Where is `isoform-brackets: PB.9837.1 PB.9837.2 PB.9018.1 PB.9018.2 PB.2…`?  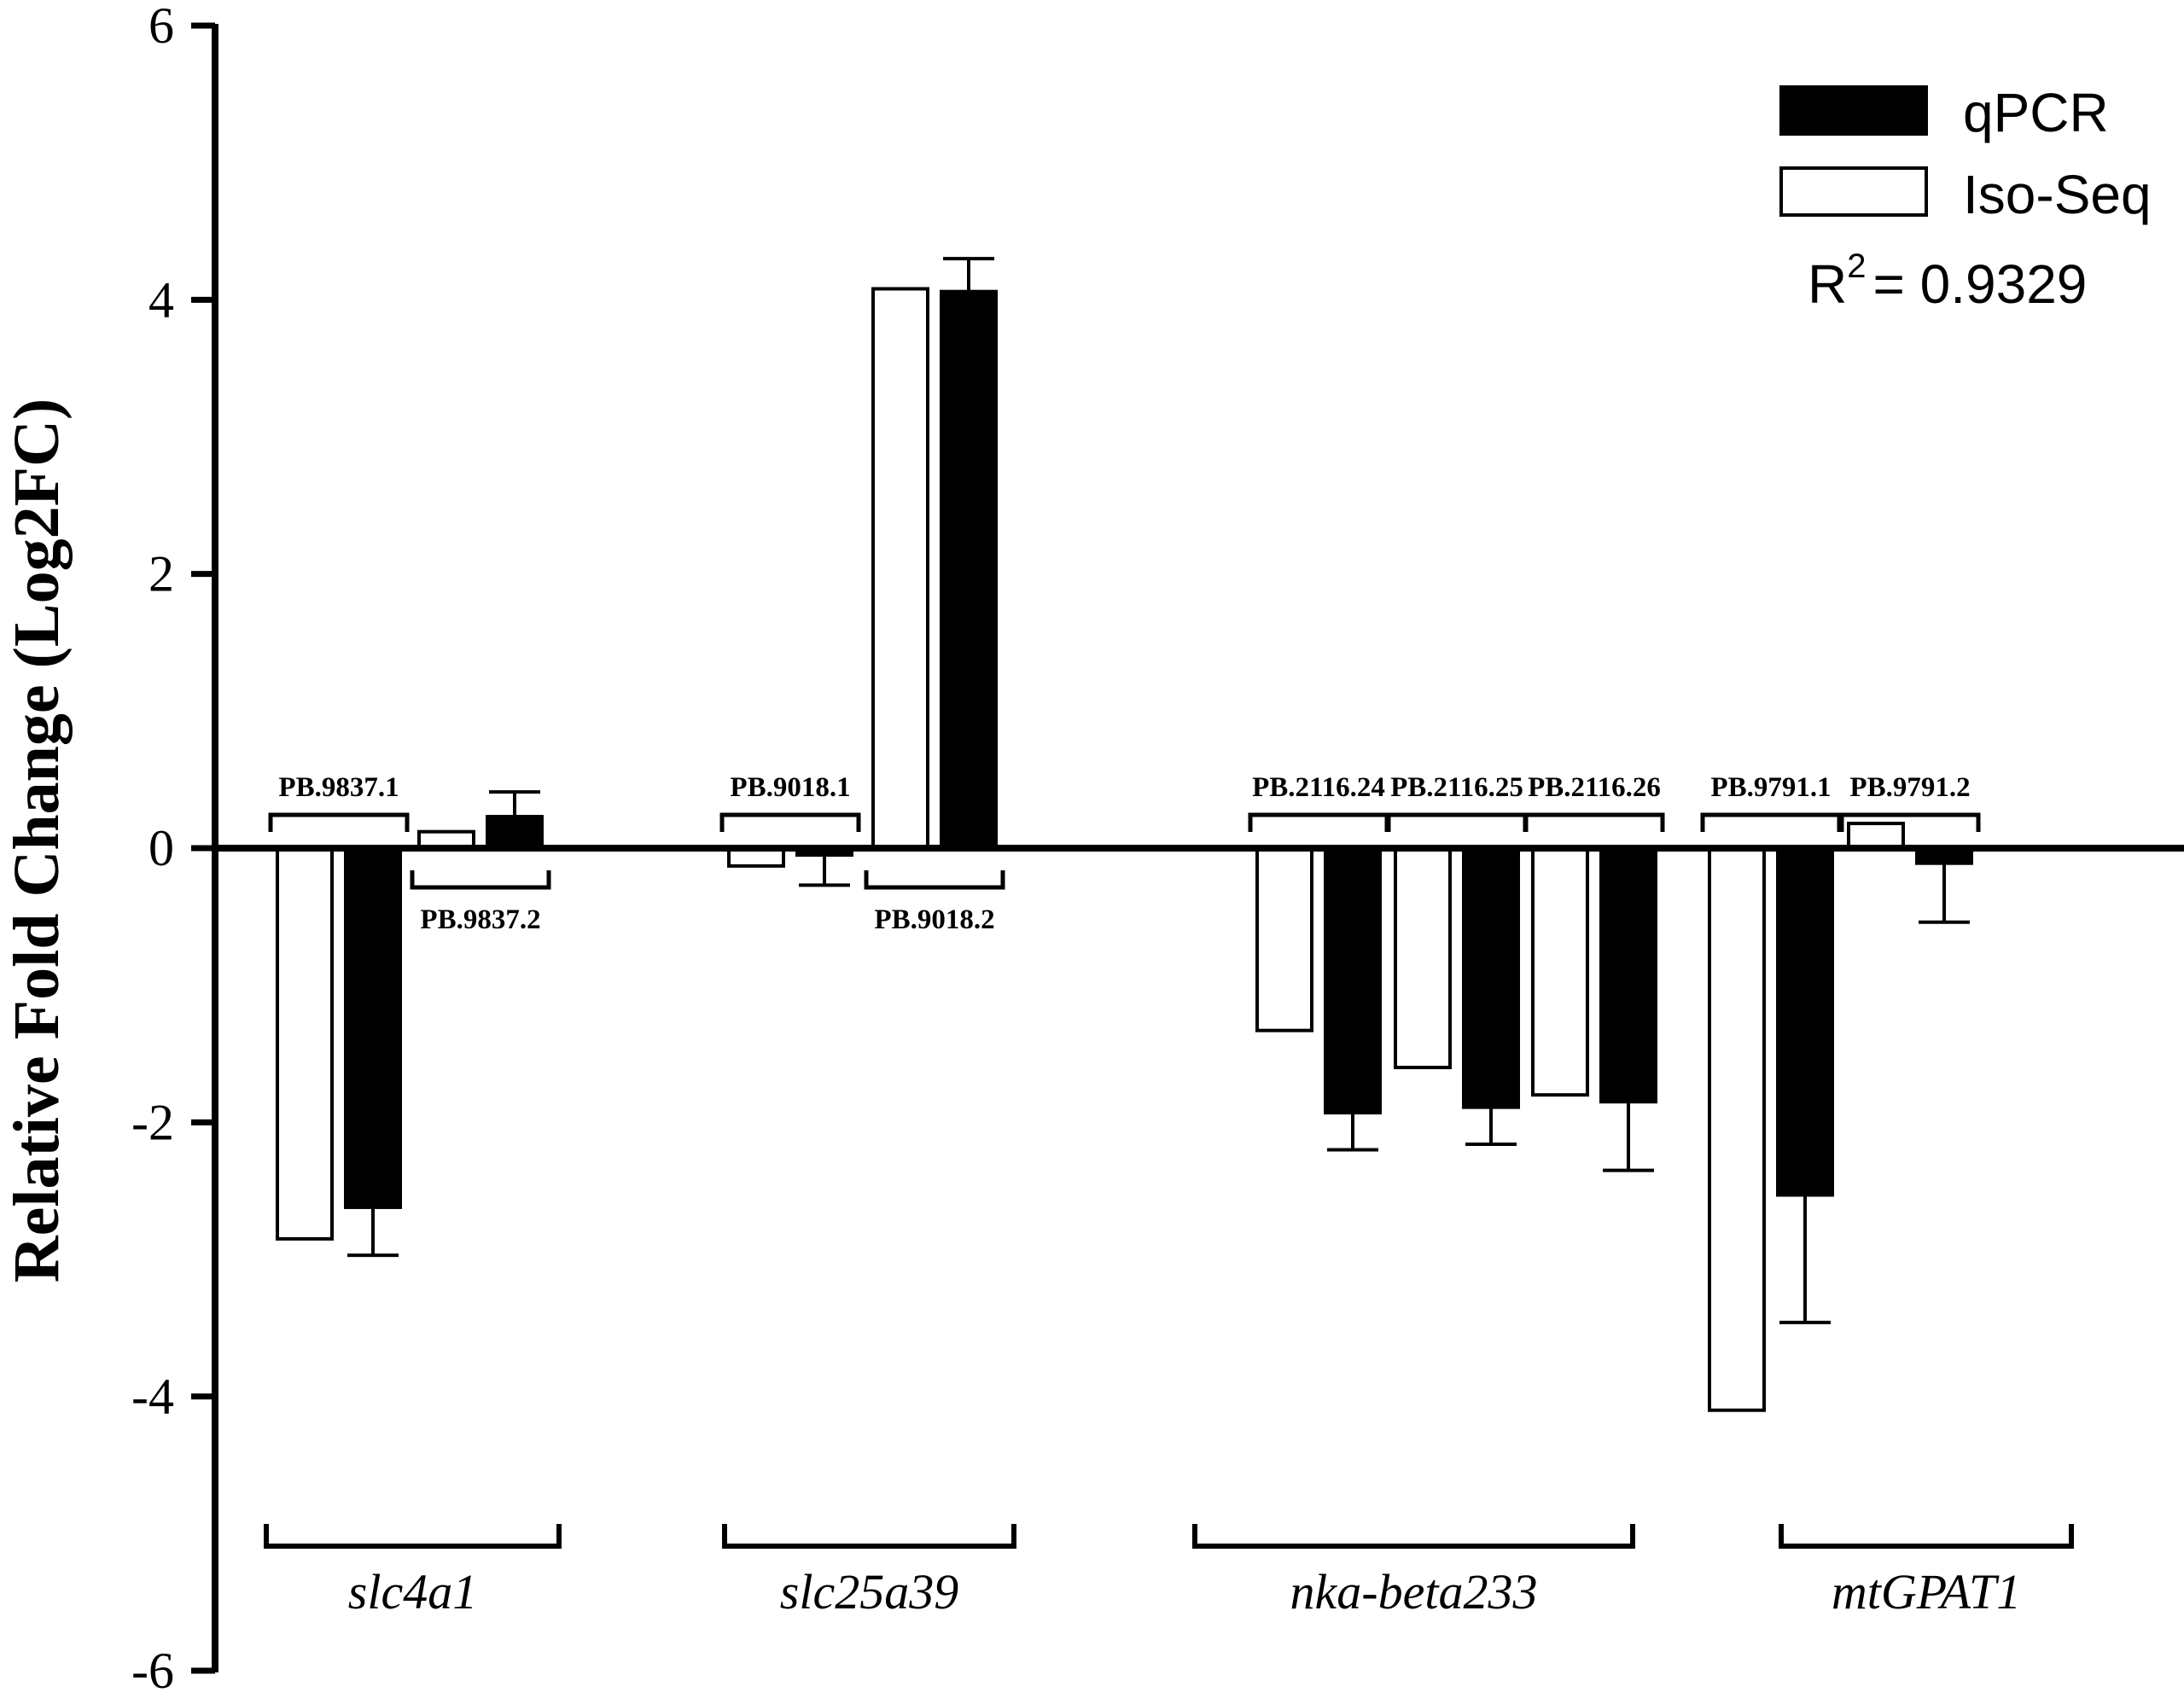
isoform-brackets: PB.9837.1 PB.9837.2 PB.9018.1 PB.9018.2 PB.2… is located at coordinates (1124, 853).